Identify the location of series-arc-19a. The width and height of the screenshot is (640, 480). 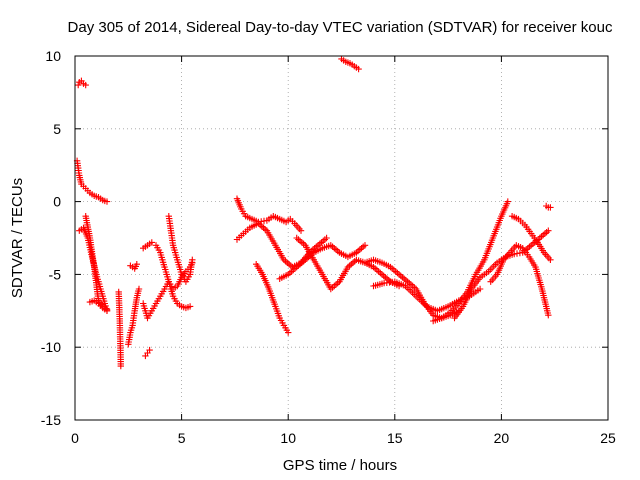
(519, 280).